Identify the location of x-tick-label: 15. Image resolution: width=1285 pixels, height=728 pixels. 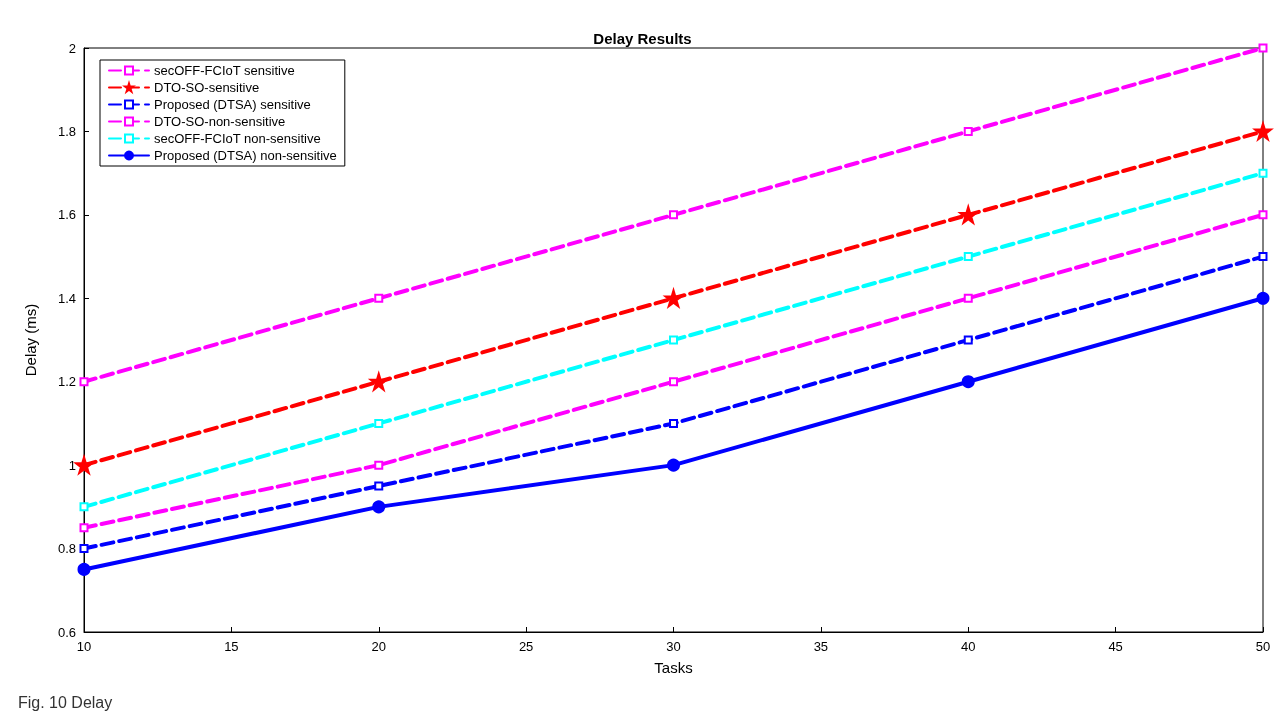
(231, 646).